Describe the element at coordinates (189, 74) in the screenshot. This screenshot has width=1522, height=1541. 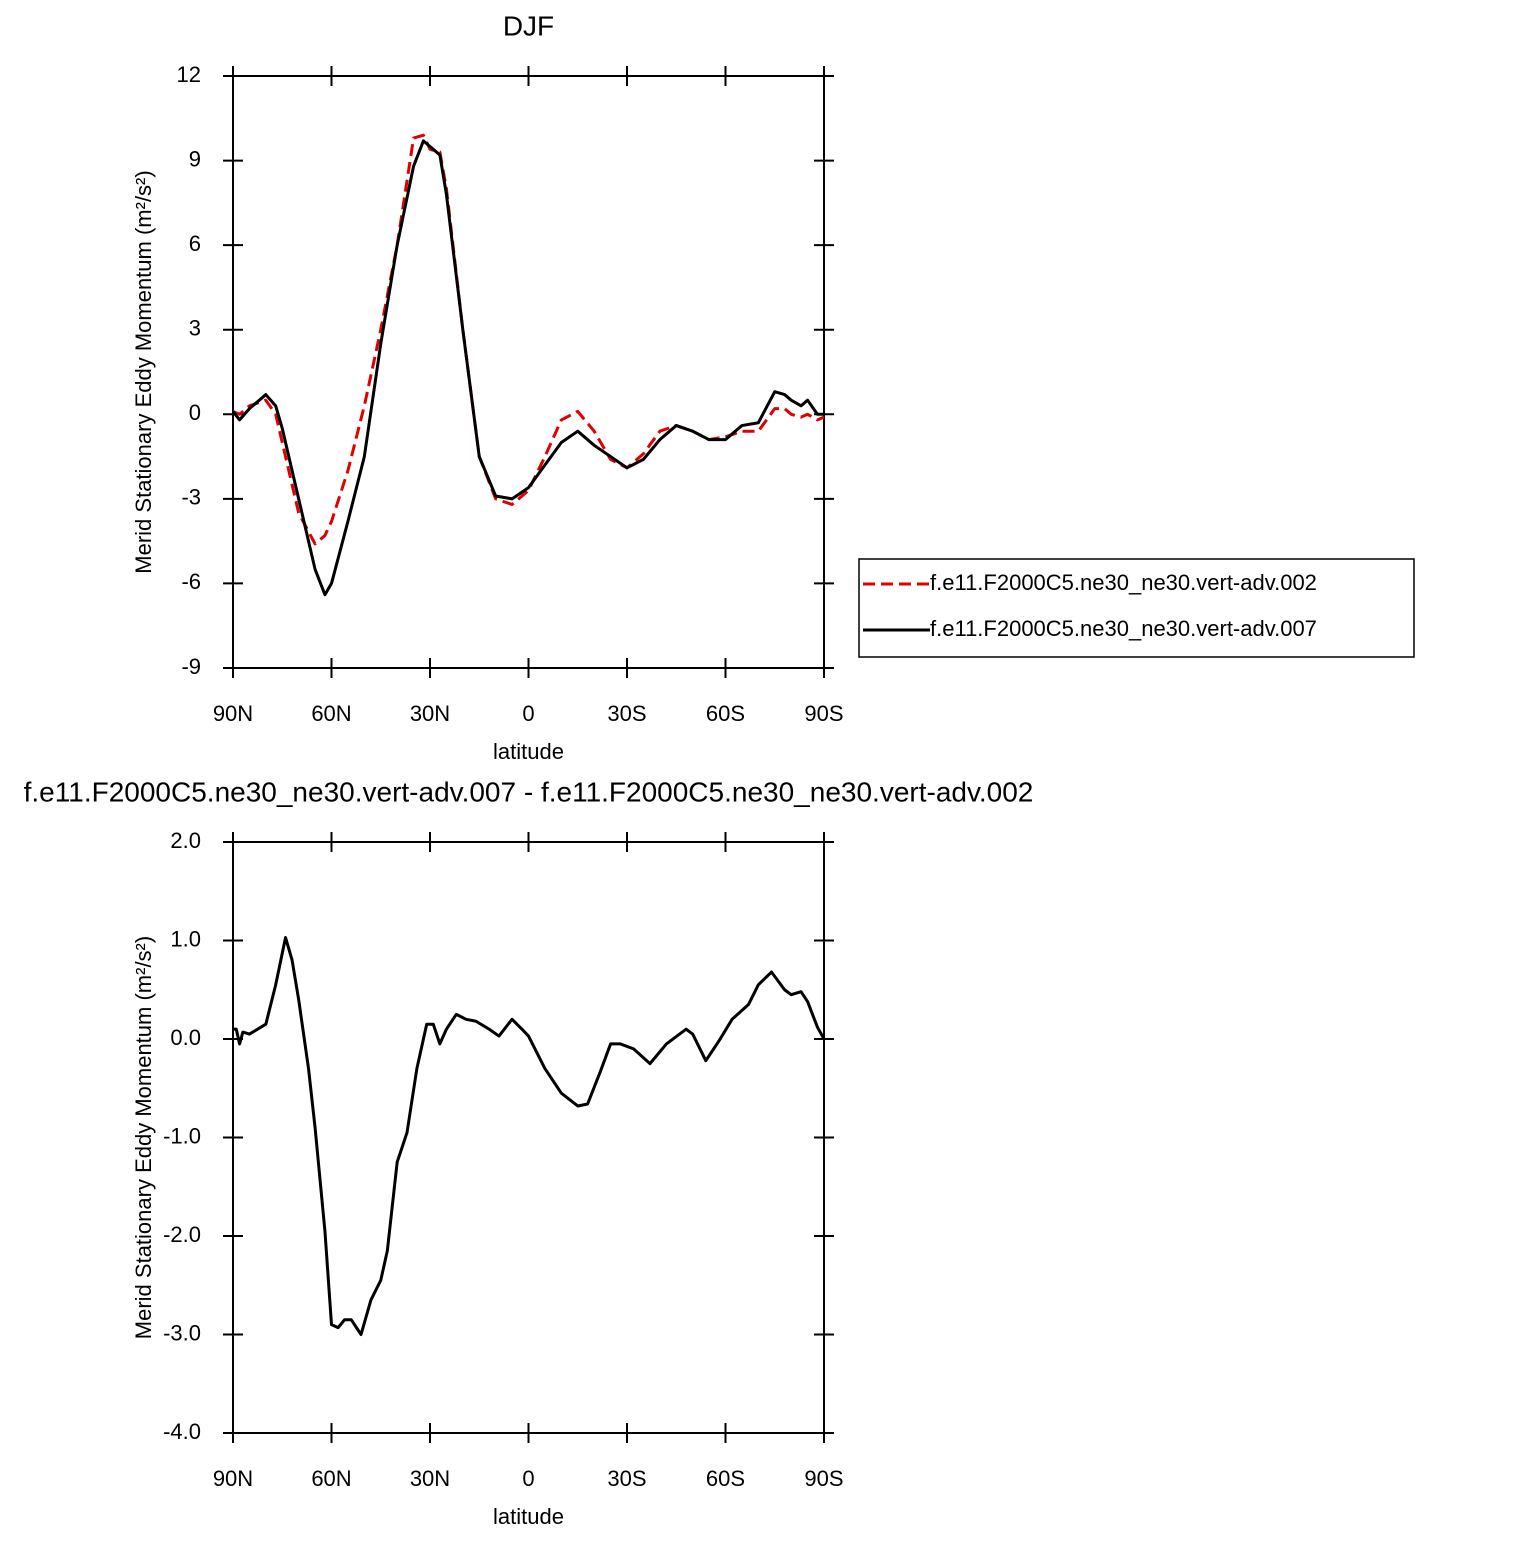
I see `y-tick-label: 12` at that location.